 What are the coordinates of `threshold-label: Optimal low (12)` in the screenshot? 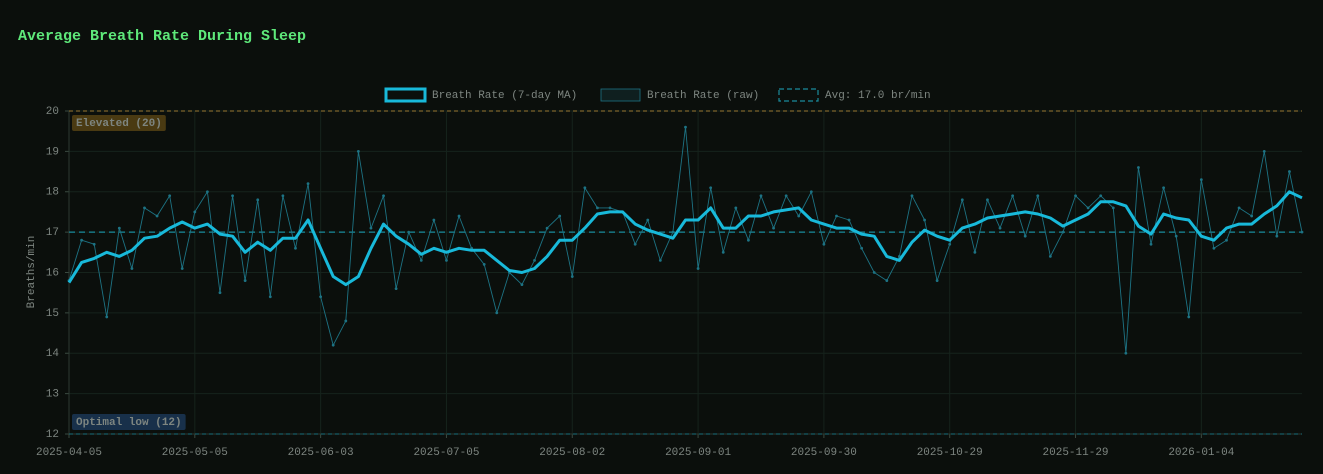 It's located at (129, 423).